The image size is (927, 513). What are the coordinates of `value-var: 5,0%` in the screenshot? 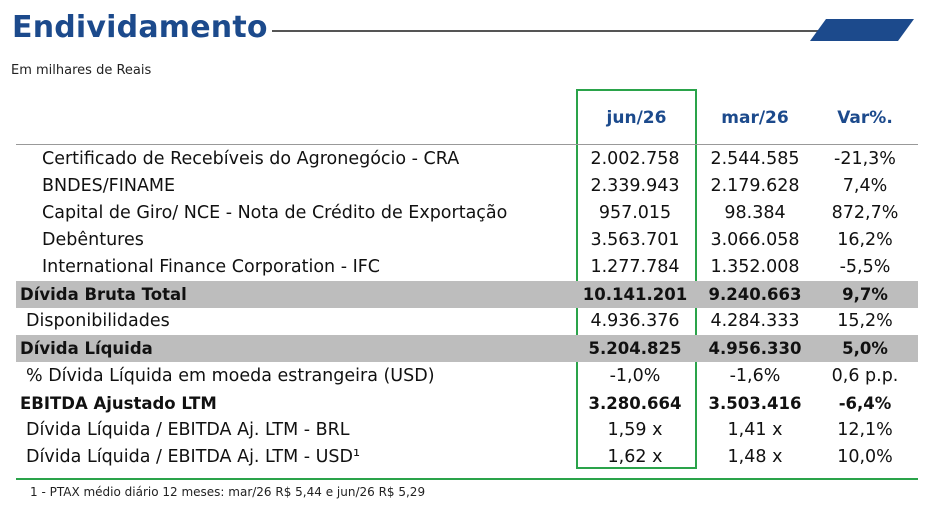 It's located at (865, 348).